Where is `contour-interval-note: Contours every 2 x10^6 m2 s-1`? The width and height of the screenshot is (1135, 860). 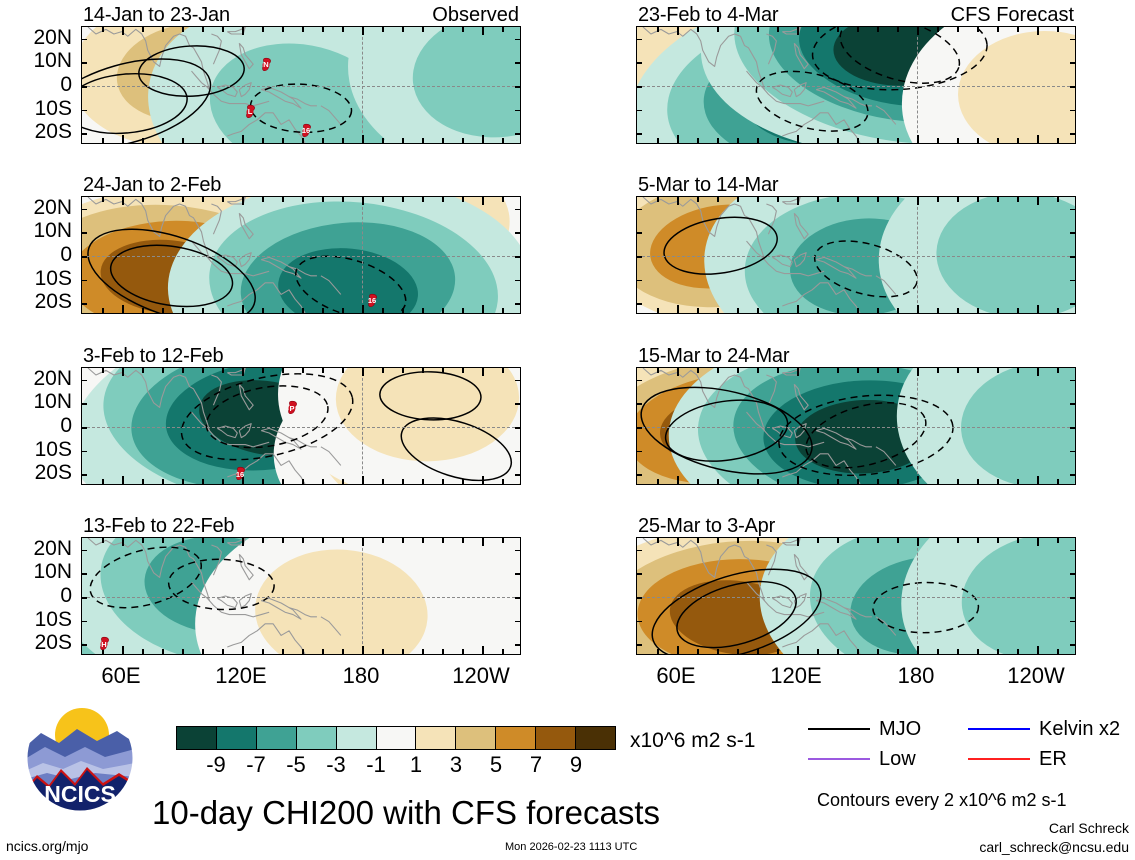
contour-interval-note: Contours every 2 x10^6 m2 s-1 is located at coordinates (942, 800).